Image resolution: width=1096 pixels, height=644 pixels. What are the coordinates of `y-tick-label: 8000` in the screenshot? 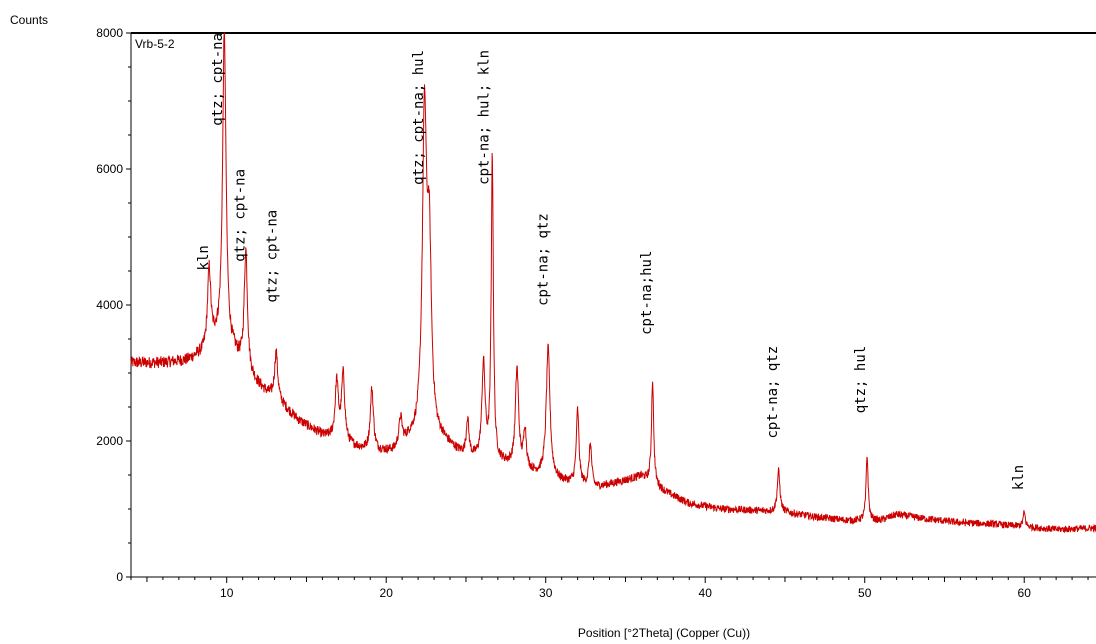 It's located at (109, 33).